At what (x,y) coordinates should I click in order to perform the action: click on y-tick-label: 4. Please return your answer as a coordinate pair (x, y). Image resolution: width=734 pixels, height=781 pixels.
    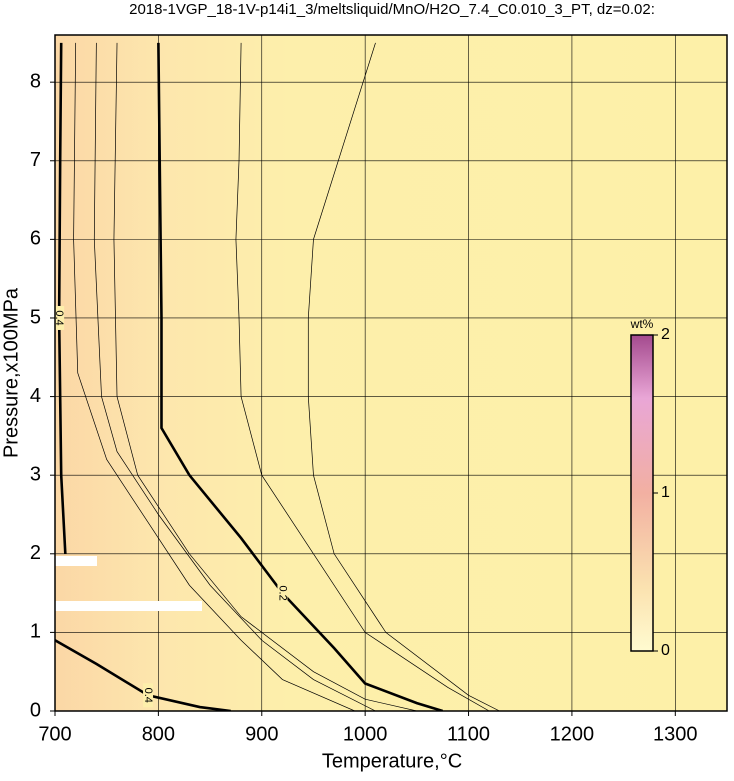
    Looking at the image, I should click on (35, 396).